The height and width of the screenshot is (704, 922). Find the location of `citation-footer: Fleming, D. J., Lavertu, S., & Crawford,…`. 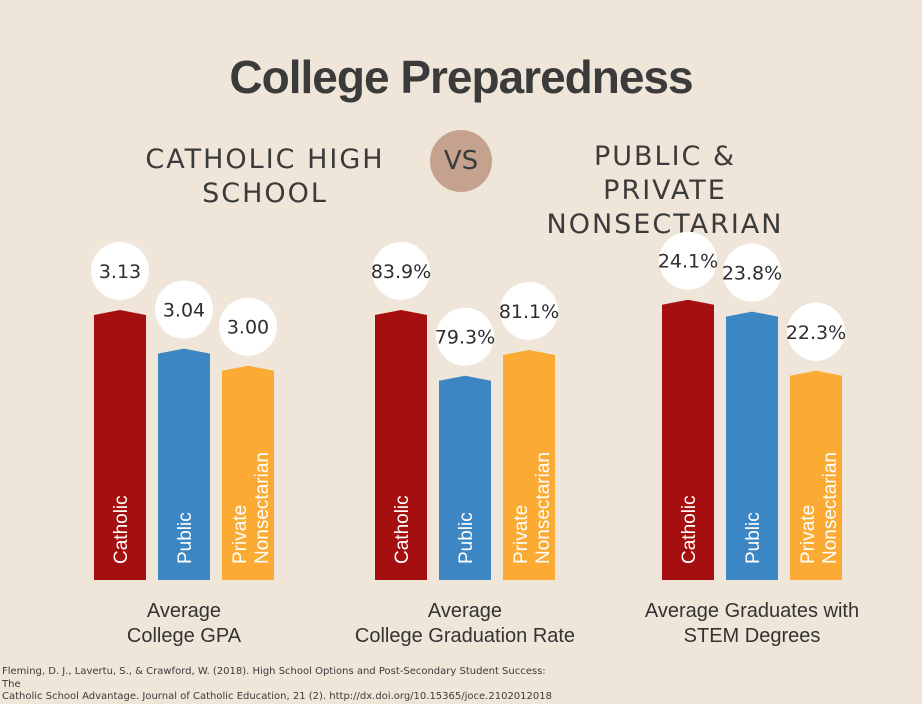

citation-footer: Fleming, D. J., Lavertu, S., & Crawford,… is located at coordinates (282, 685).